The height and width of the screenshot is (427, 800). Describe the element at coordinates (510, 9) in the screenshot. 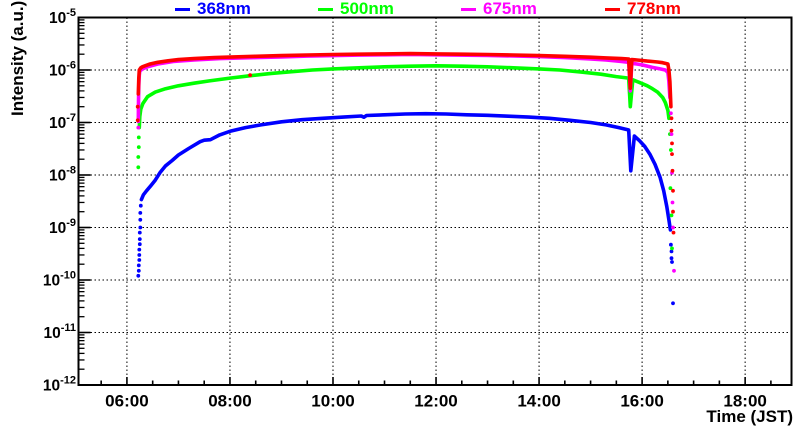

I see `legend-label-675nm: 675nm` at that location.